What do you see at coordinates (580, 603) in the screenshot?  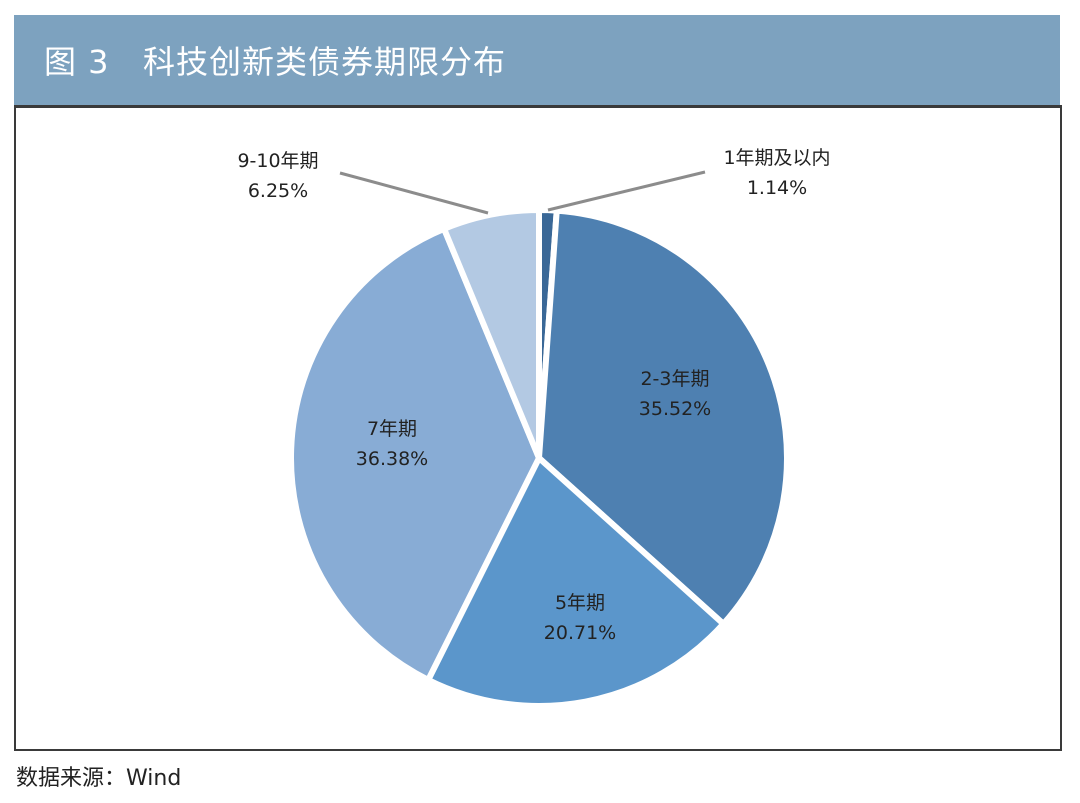 I see `slice-name-label: 5年期` at bounding box center [580, 603].